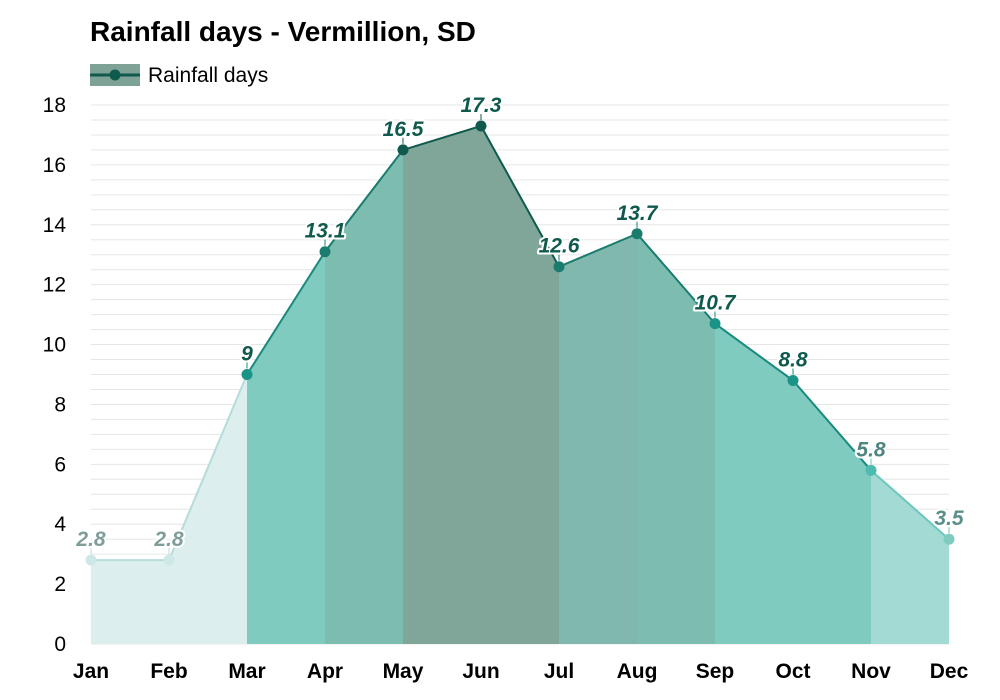 This screenshot has height=700, width=1000. What do you see at coordinates (559, 246) in the screenshot?
I see `data-label-jul: 12.6` at bounding box center [559, 246].